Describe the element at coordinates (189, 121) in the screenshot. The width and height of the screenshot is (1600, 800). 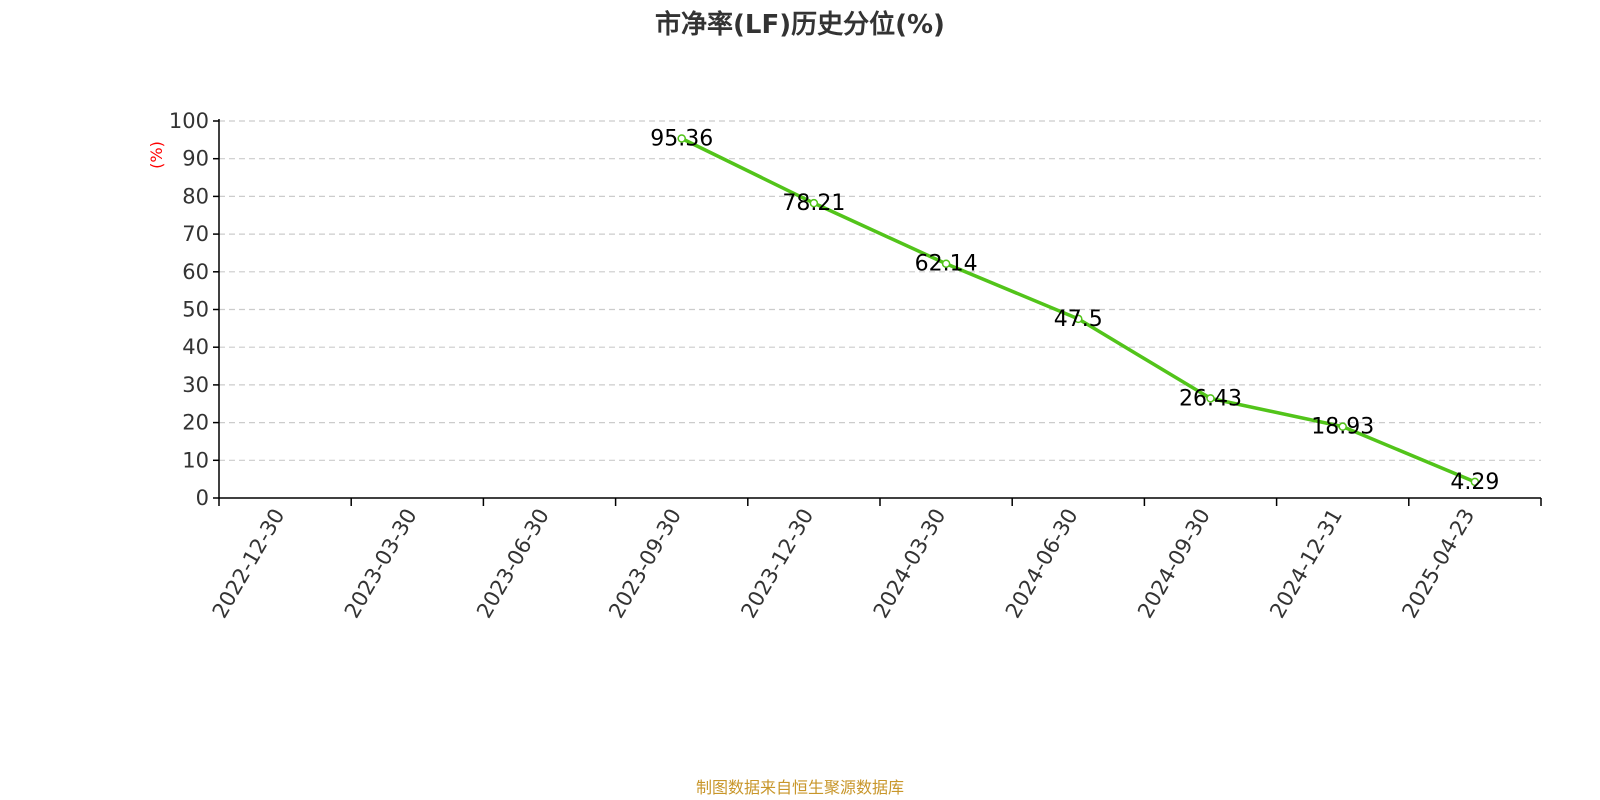
I see `y-tick-label: 100` at that location.